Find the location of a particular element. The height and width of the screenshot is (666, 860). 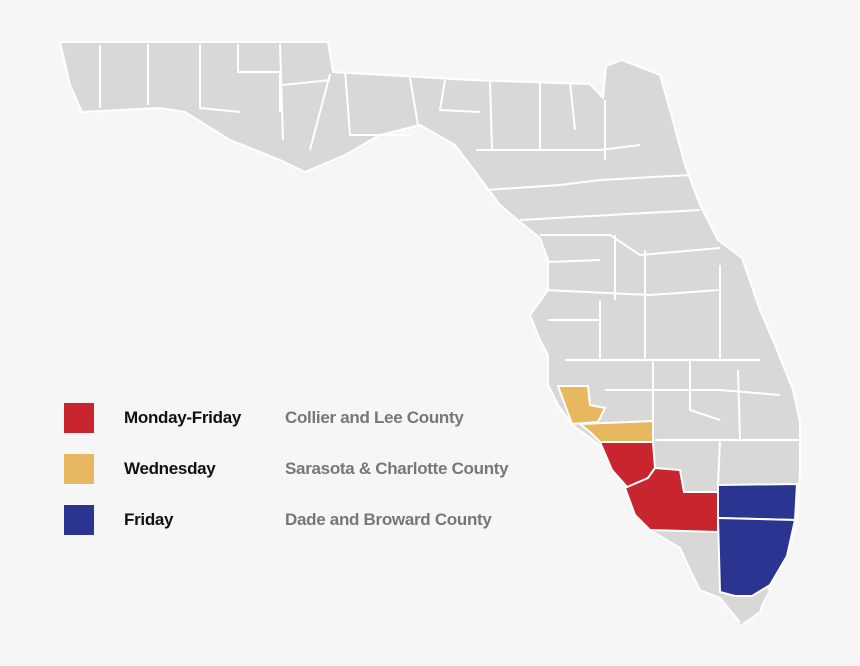

legend-swatch-blue is located at coordinates (79, 520).